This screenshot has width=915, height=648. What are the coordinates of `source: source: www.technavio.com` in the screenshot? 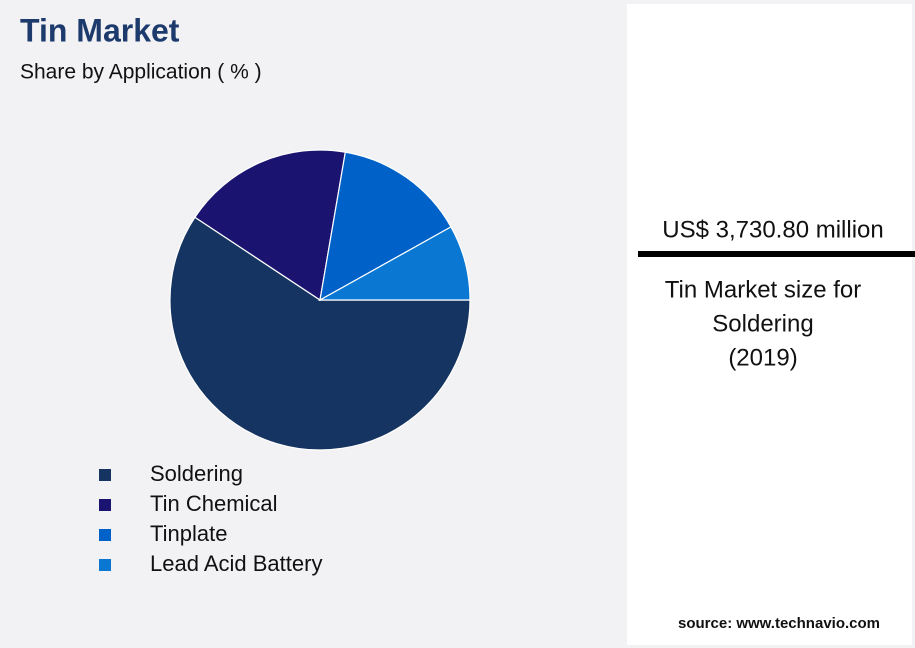 It's located at (779, 623).